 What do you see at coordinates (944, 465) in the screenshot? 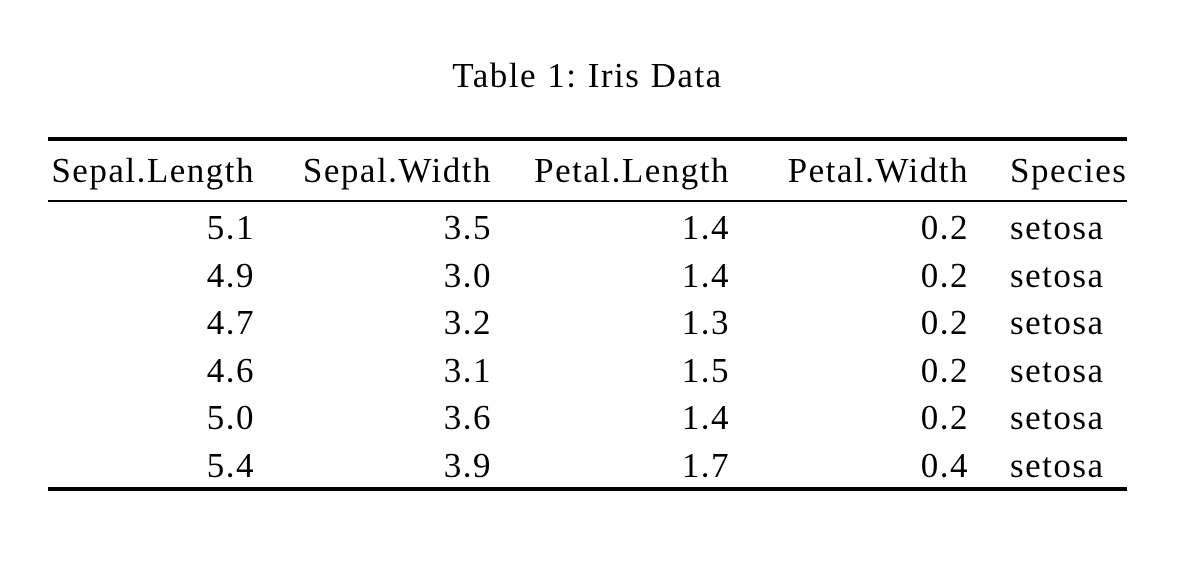
I see `table-cell-petal-width: 0.4` at bounding box center [944, 465].